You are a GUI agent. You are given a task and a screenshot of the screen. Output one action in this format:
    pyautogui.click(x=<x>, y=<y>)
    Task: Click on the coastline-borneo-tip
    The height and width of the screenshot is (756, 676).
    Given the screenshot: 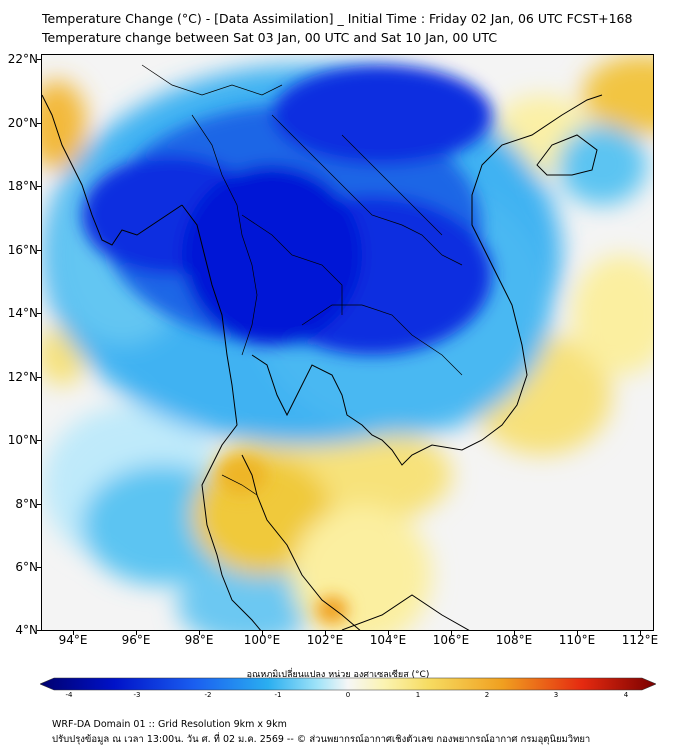 What is the action you would take?
    pyautogui.click(x=405, y=612)
    